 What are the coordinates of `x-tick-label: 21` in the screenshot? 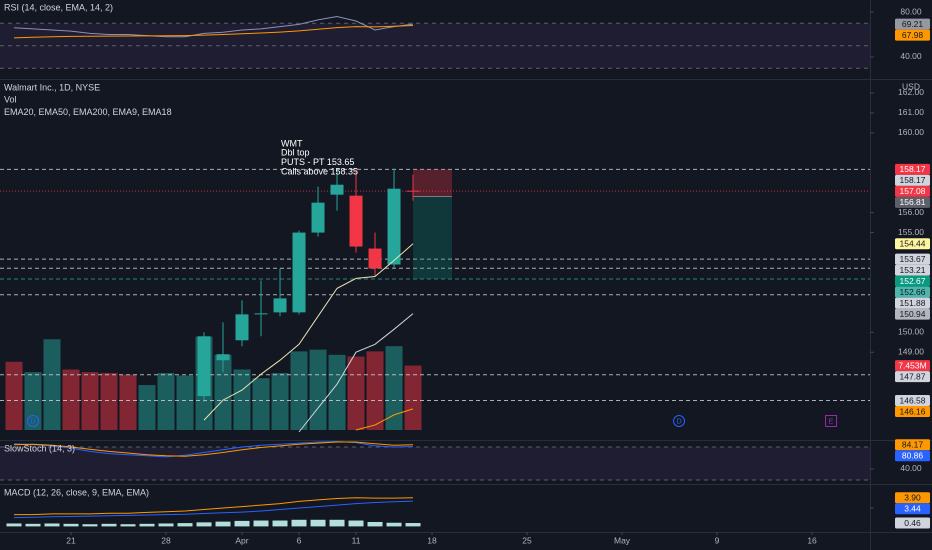 It's located at (71, 540).